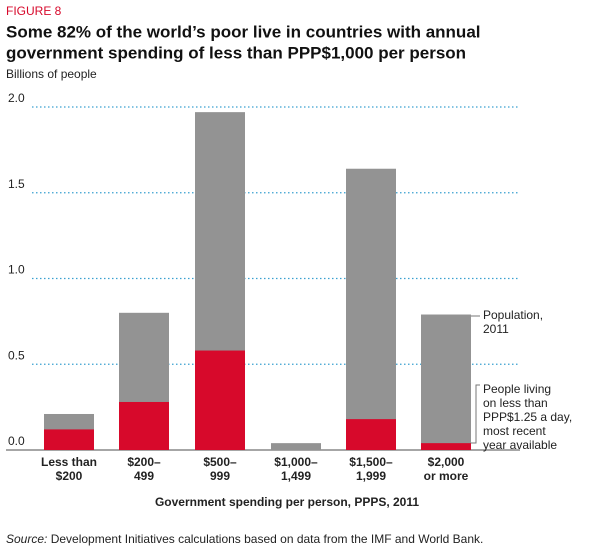 Image resolution: width=600 pixels, height=559 pixels. I want to click on x-tick-label: $200, so click(69, 476).